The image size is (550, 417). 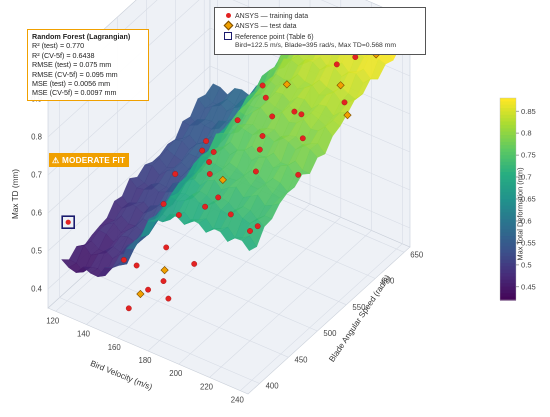 I want to click on metric-mse-cv: MSE (CV-5f) = 0.0097 mm, so click(x=74, y=93).